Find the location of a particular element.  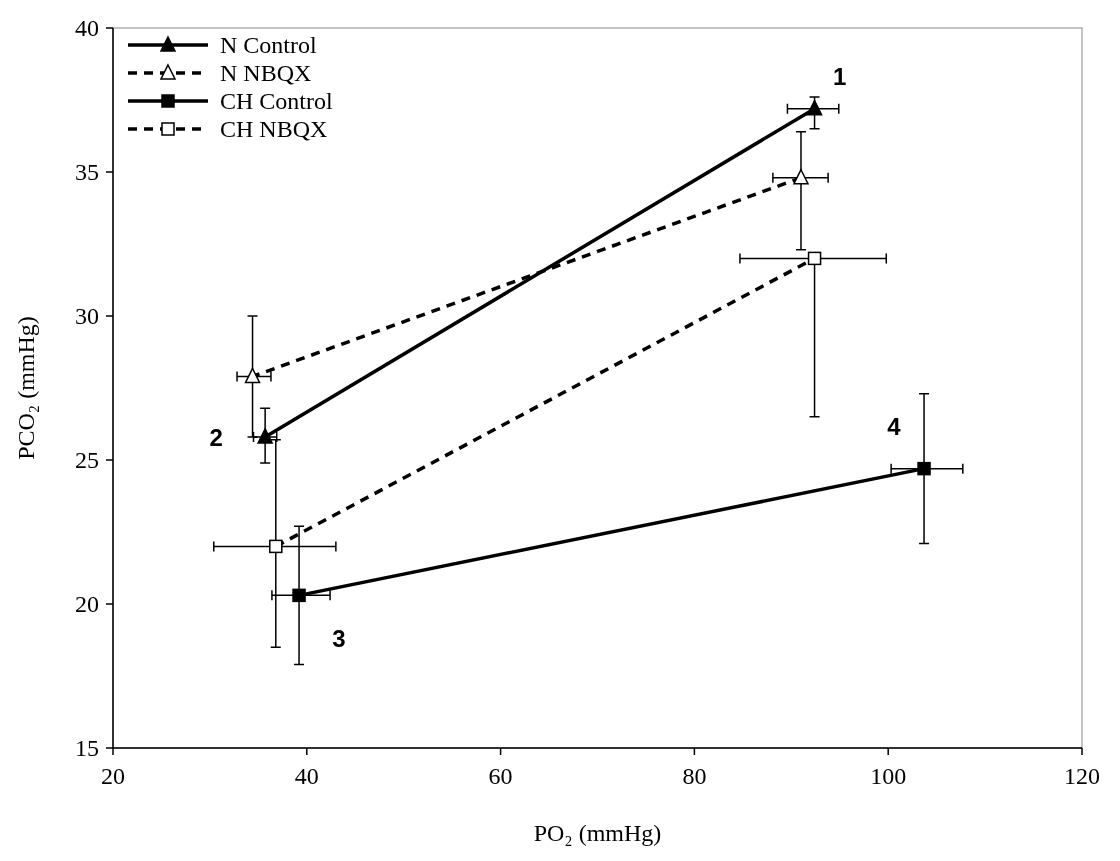

y-tick-label: 15 is located at coordinates (87, 748).